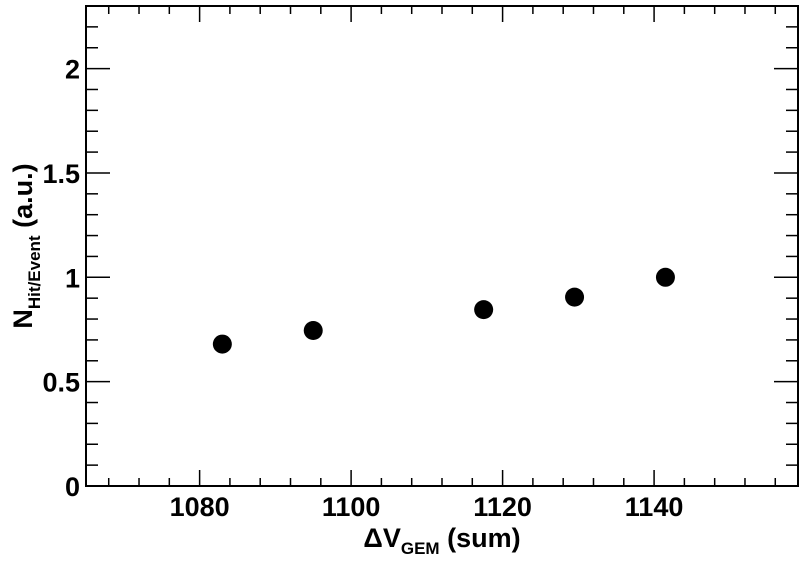 The width and height of the screenshot is (809, 563). What do you see at coordinates (502, 507) in the screenshot?
I see `x-tick-label: 1120` at bounding box center [502, 507].